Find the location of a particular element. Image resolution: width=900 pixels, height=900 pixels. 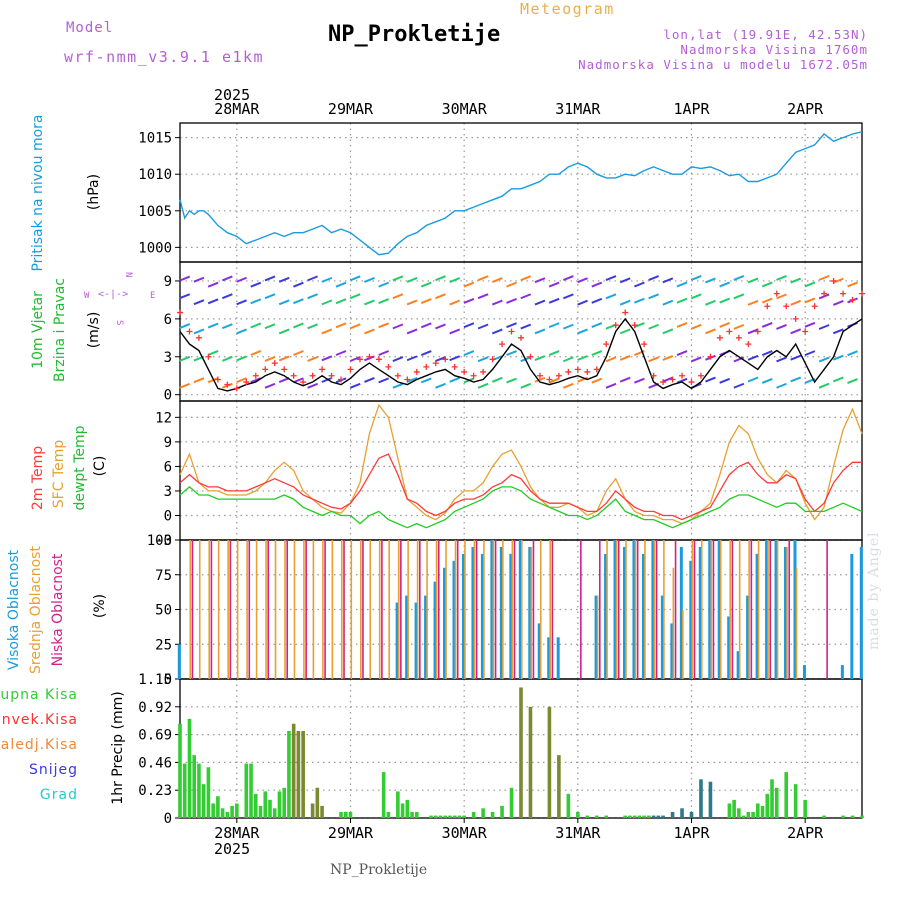

y-tick-label: 1000 is located at coordinates (155, 248).